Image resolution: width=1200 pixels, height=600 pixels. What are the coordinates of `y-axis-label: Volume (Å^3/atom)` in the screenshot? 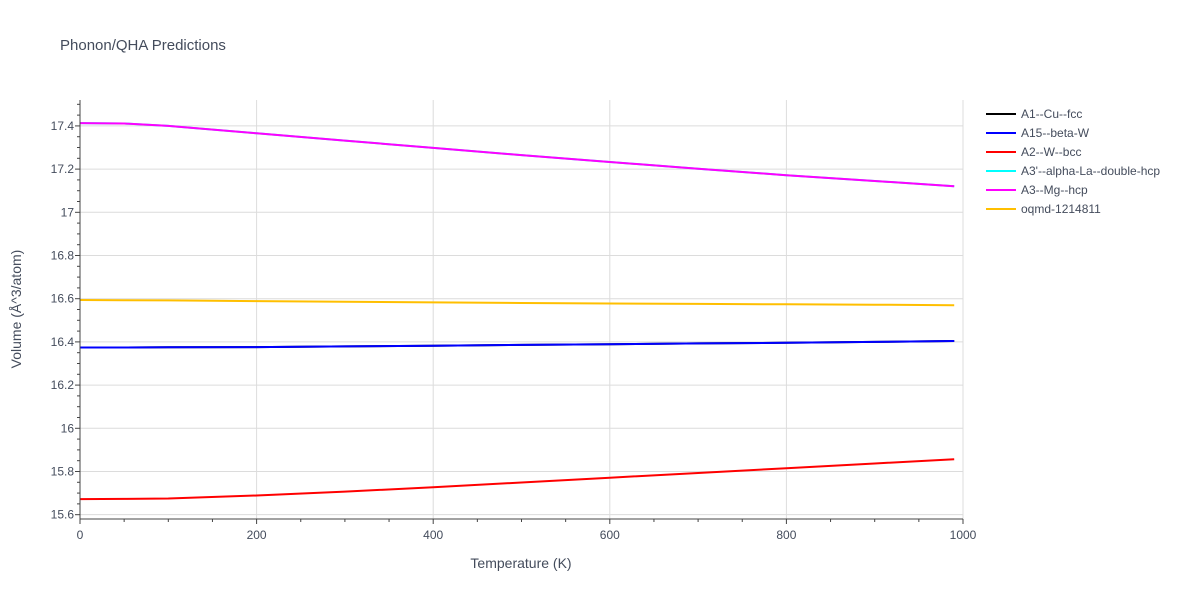 It's located at (16, 309).